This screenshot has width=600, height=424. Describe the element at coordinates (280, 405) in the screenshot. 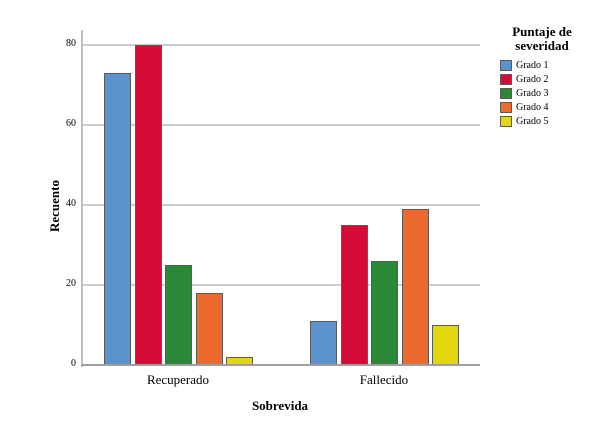

I see `x-axis-title: Sobrevida` at that location.